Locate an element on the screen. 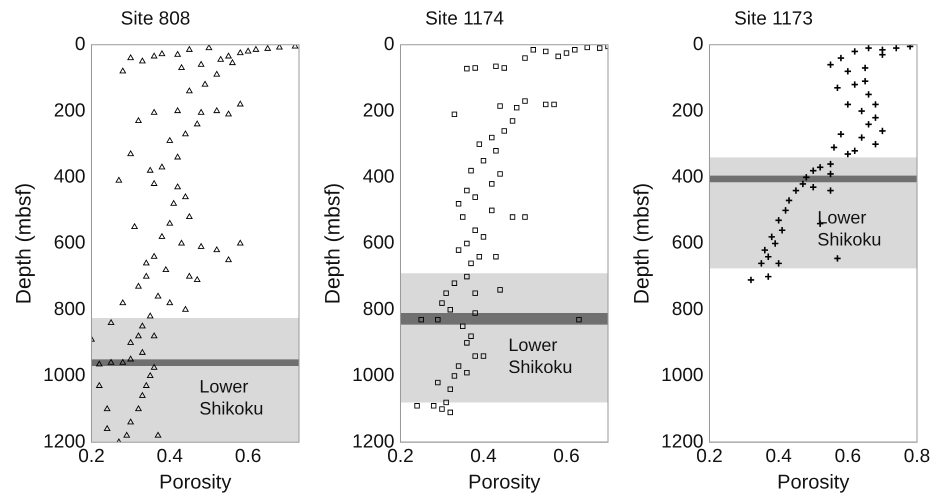 The height and width of the screenshot is (503, 943). chart-title: Site 1173 is located at coordinates (773, 19).